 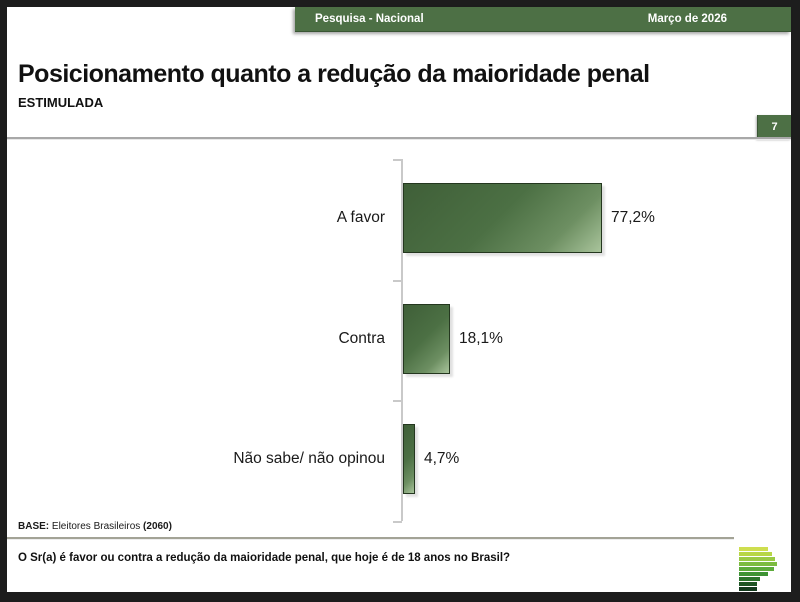 I want to click on bar-category-label: A favor, so click(x=360, y=217).